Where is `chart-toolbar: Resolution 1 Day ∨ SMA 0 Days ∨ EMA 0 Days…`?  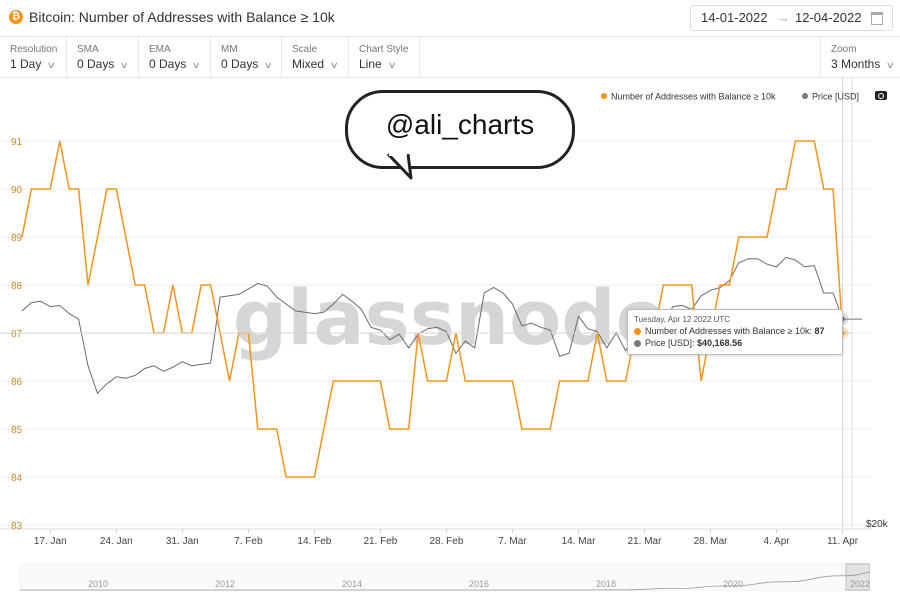
chart-toolbar: Resolution 1 Day ∨ SMA 0 Days ∨ EMA 0 Days… is located at coordinates (450, 57).